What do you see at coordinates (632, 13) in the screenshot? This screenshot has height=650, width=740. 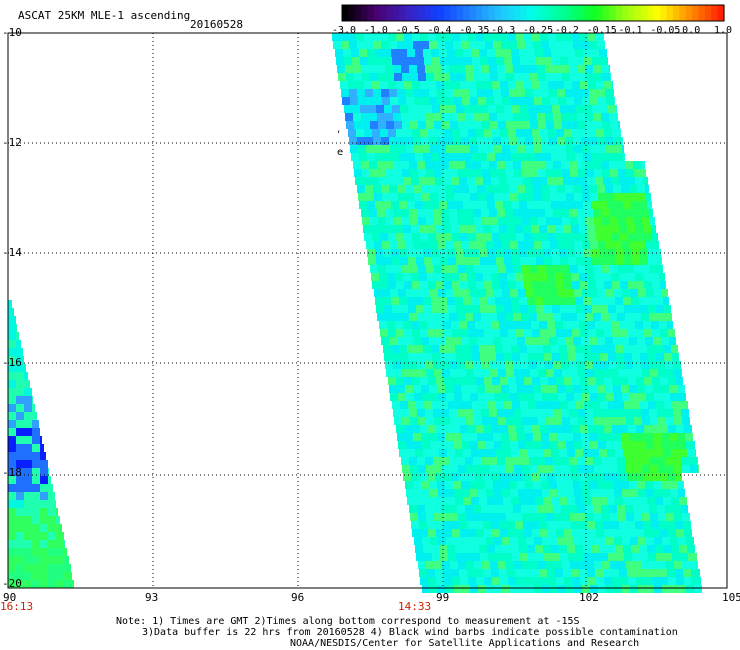 I see `colorbar-swatch` at bounding box center [632, 13].